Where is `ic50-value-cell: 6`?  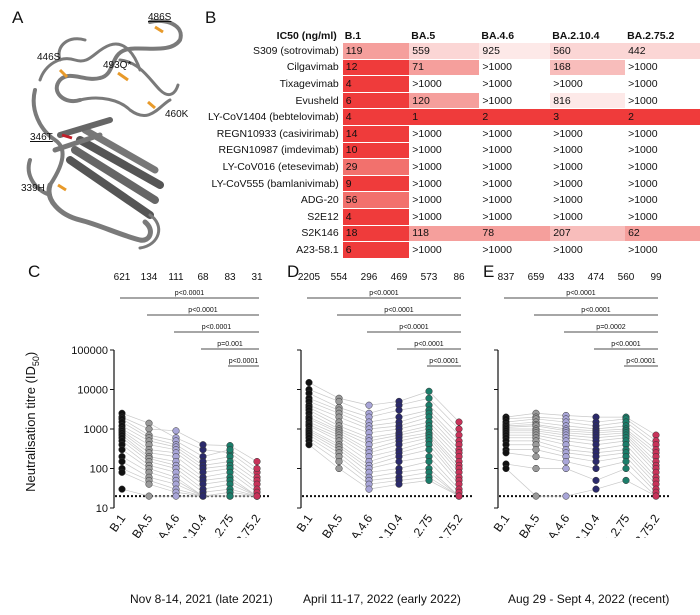 ic50-value-cell: 6 is located at coordinates (376, 101).